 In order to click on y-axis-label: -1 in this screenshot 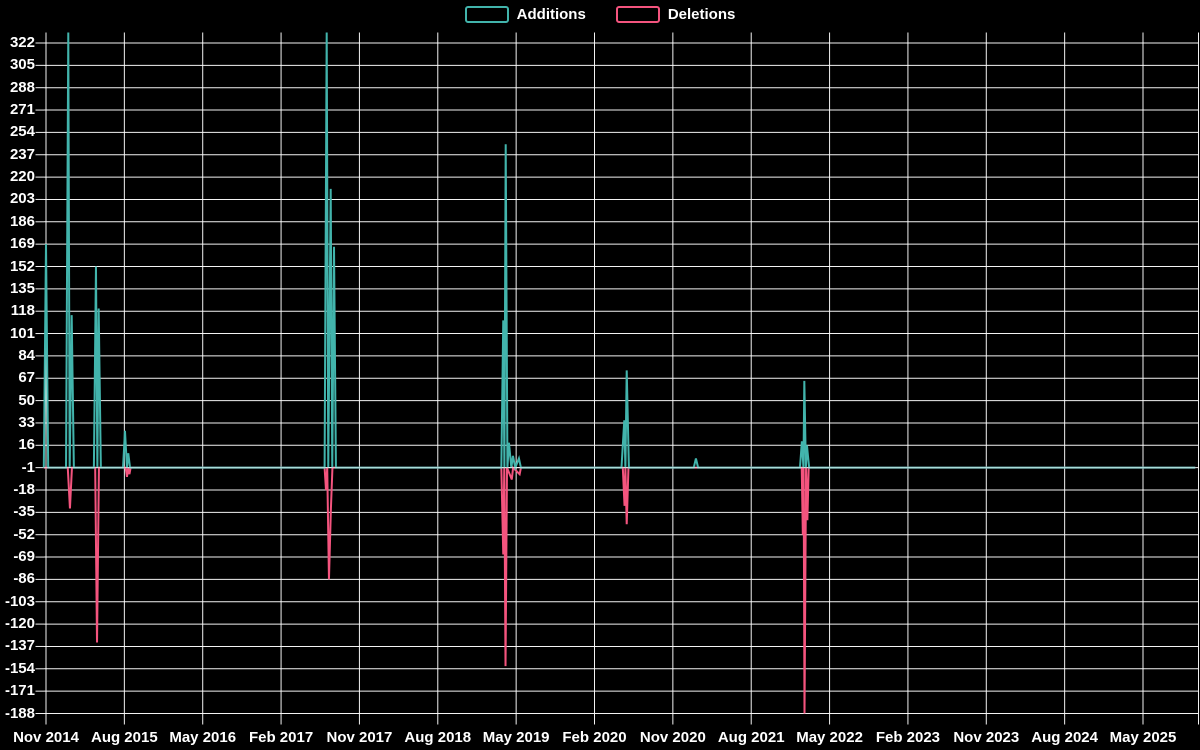, I will do `click(28, 467)`.